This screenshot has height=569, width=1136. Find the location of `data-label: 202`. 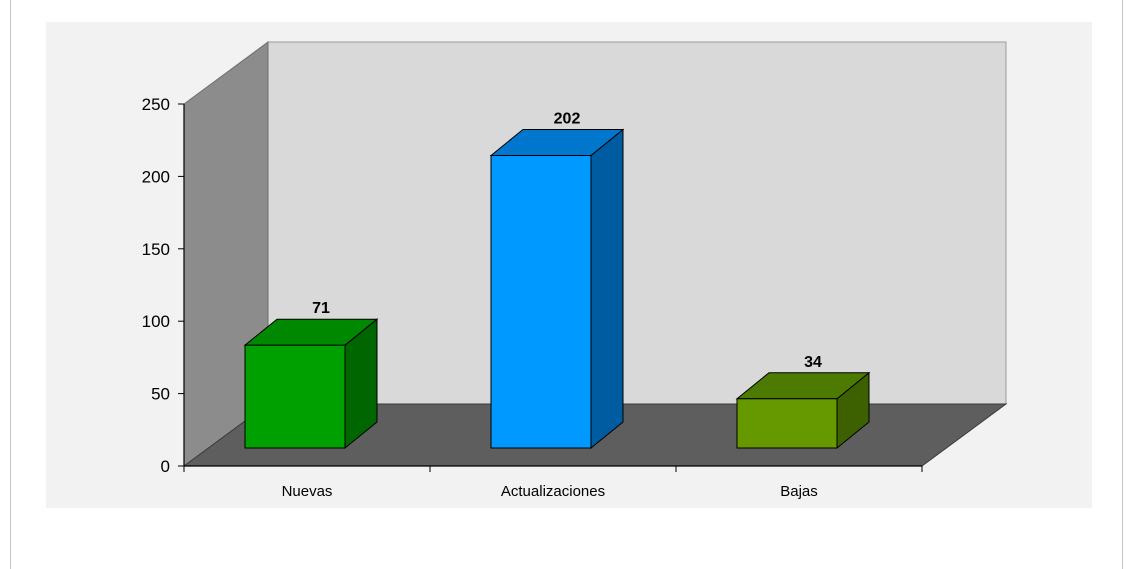

data-label: 202 is located at coordinates (567, 119).